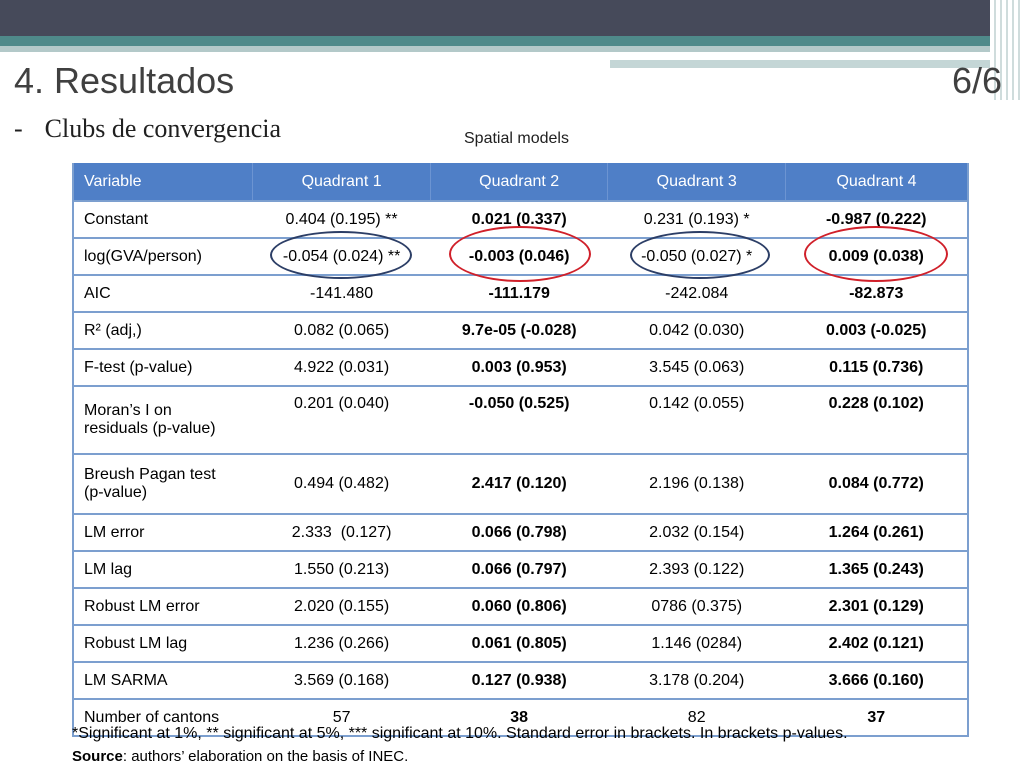  Describe the element at coordinates (696, 606) in the screenshot. I see `q3-cell: 0786 (0.375)` at that location.